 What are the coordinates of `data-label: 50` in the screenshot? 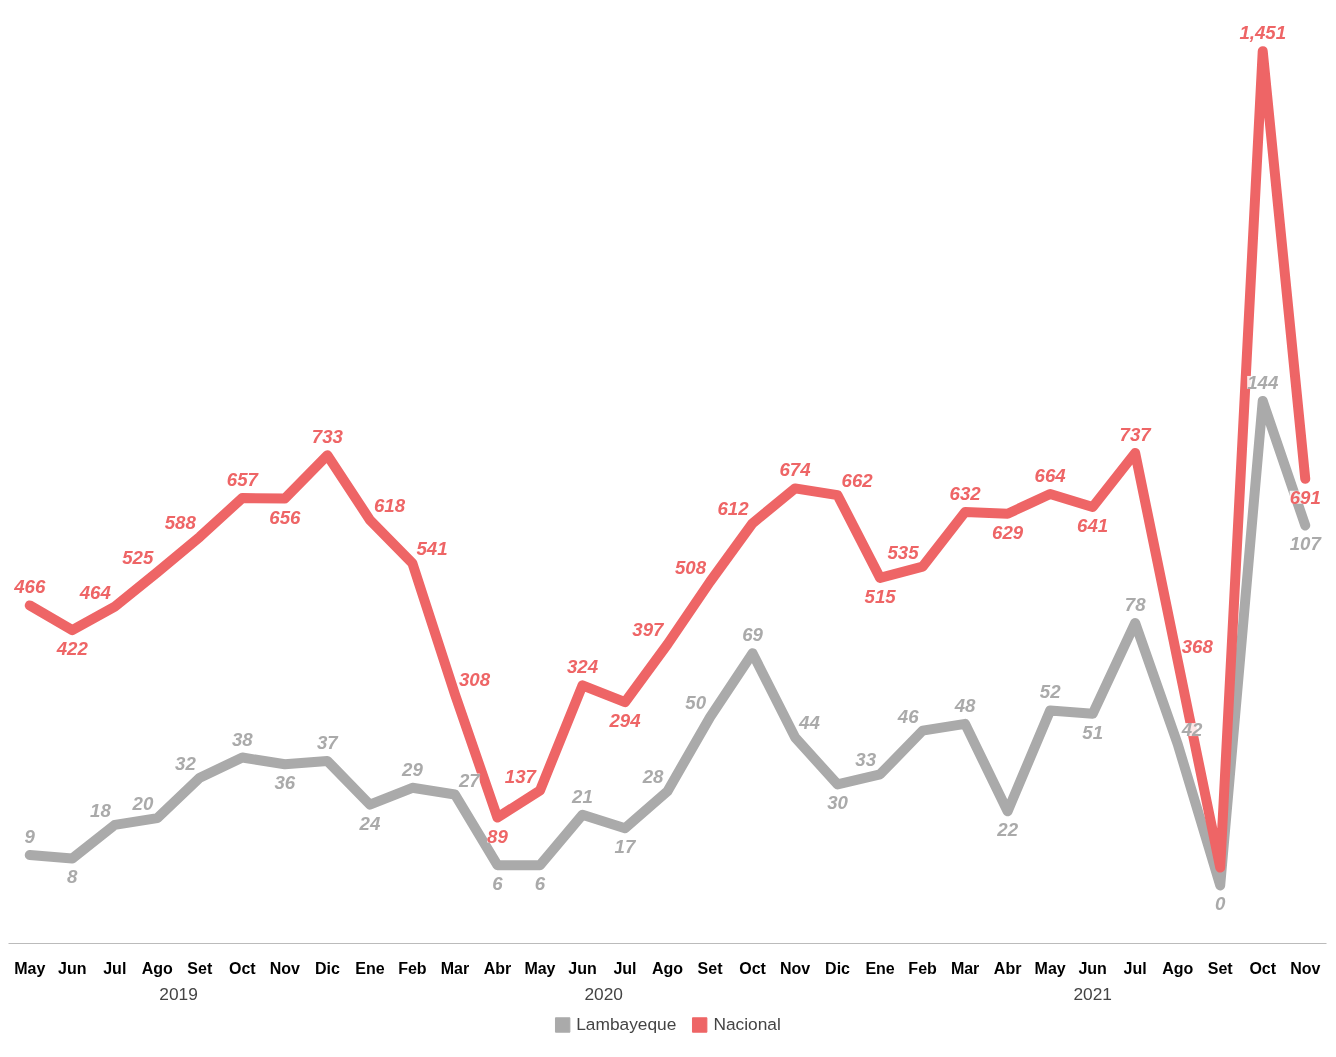 It's located at (696, 703).